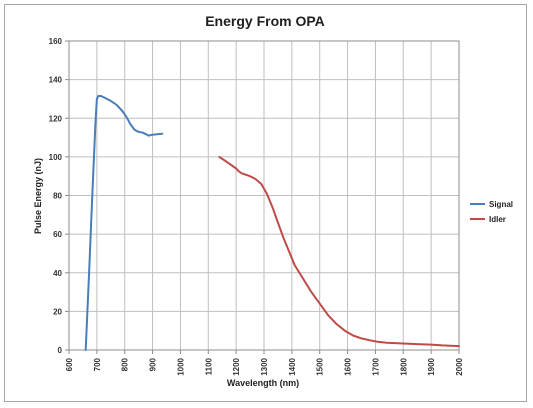 This screenshot has width=533, height=408. I want to click on legend-label-signal: Signal, so click(501, 204).